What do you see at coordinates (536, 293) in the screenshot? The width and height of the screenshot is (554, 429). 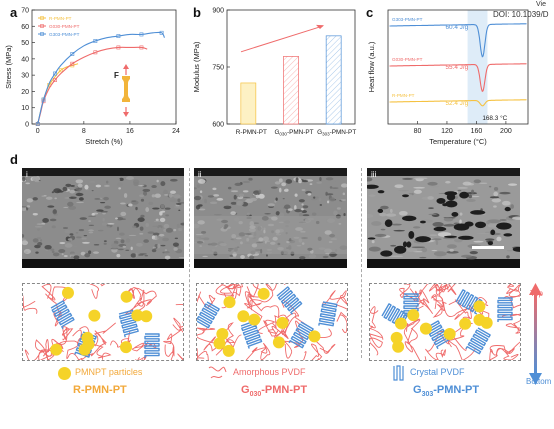 I see `top-label: Top` at bounding box center [536, 293].